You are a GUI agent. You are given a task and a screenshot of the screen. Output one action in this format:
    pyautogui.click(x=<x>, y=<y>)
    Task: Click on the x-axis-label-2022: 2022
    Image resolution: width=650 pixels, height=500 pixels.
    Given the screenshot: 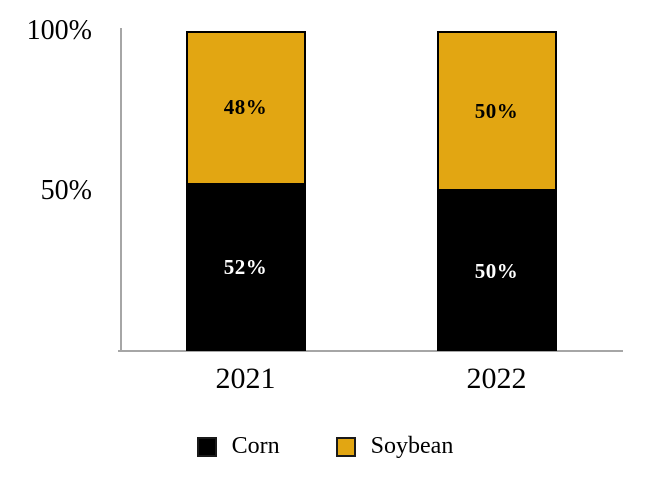 What is the action you would take?
    pyautogui.click(x=496, y=378)
    